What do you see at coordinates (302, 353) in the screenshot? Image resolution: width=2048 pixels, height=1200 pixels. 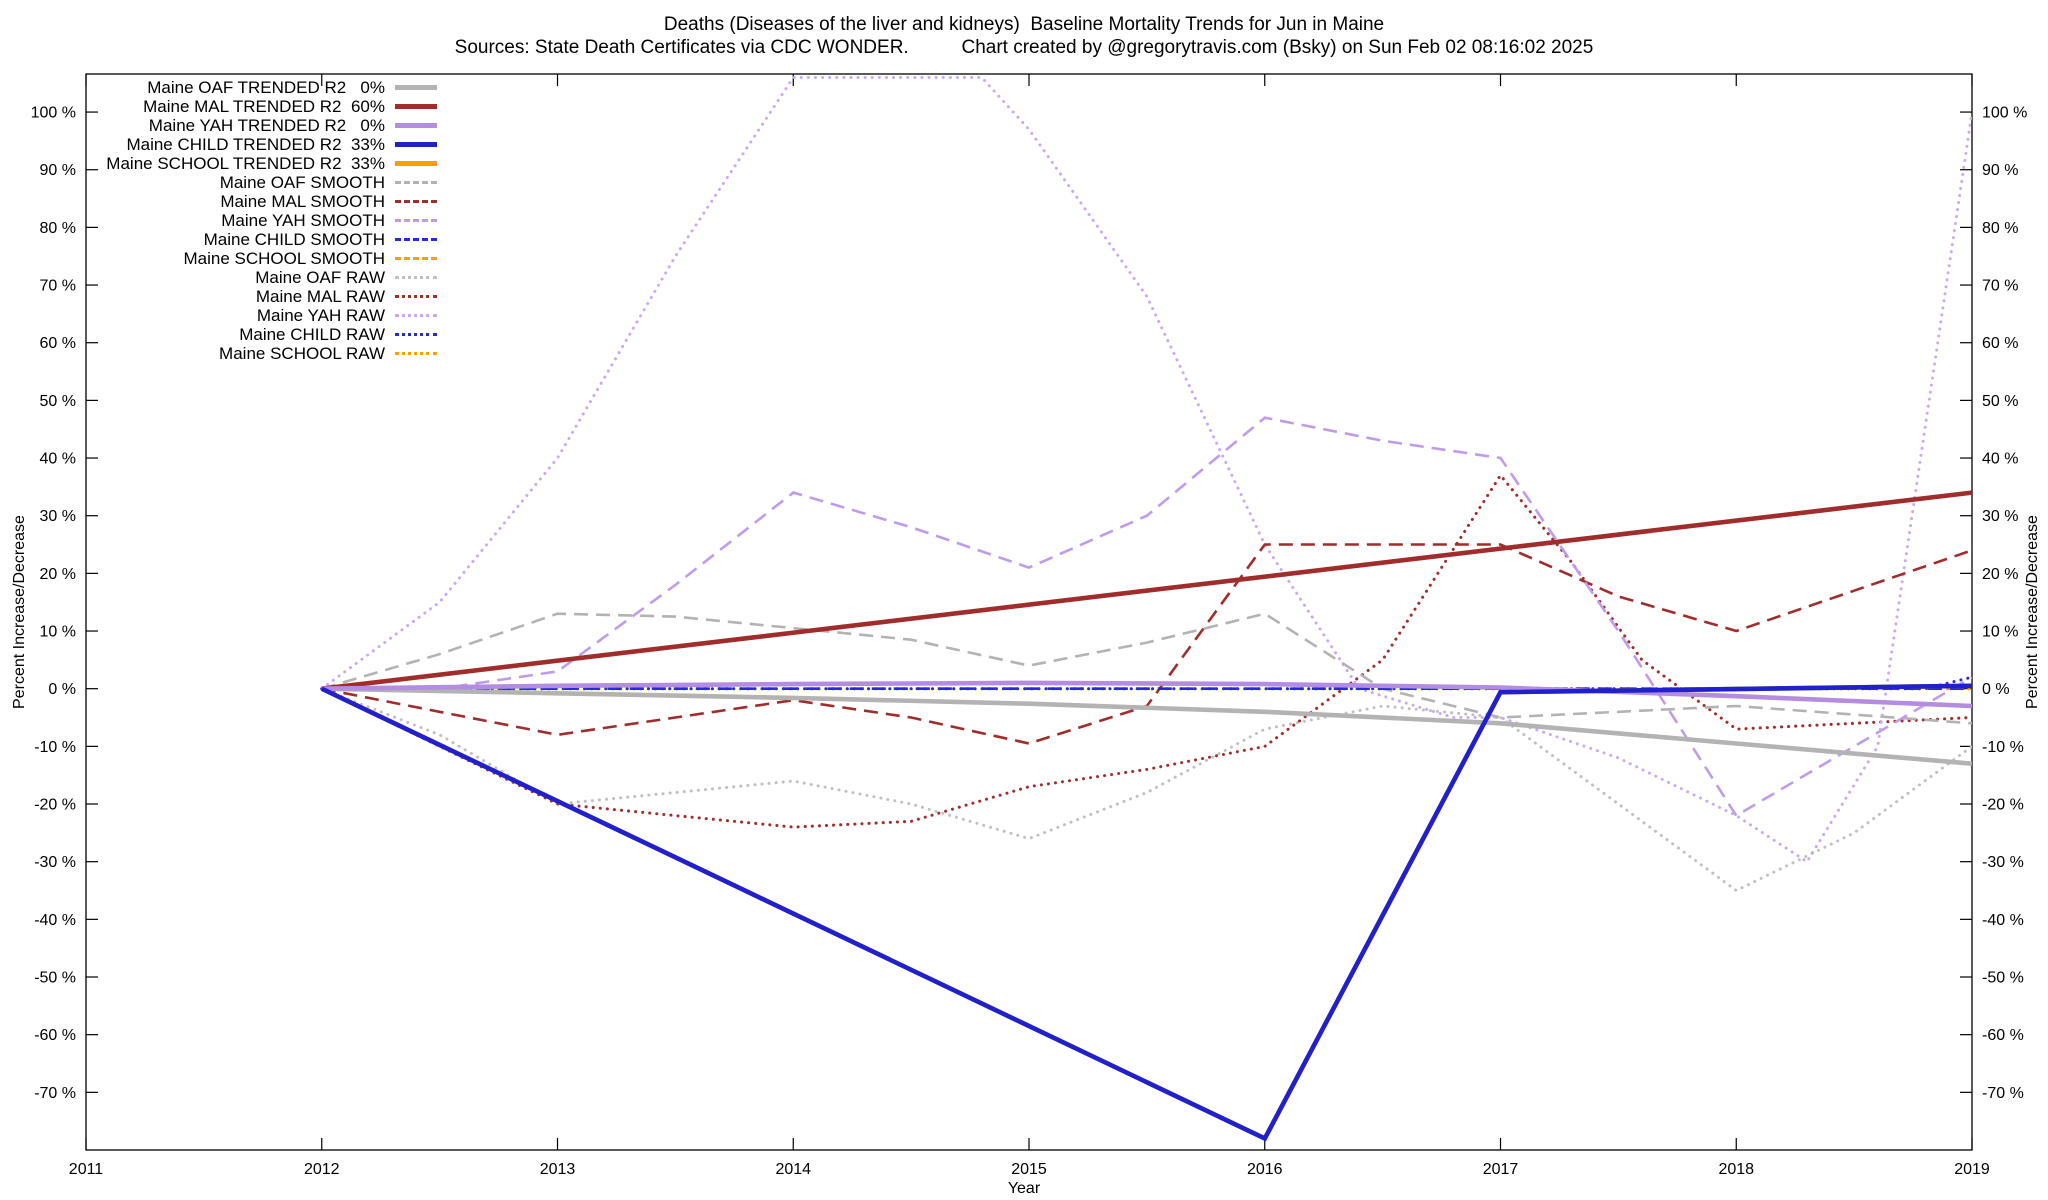 I see `legend-item-label: Maine SCHOOL RAW` at bounding box center [302, 353].